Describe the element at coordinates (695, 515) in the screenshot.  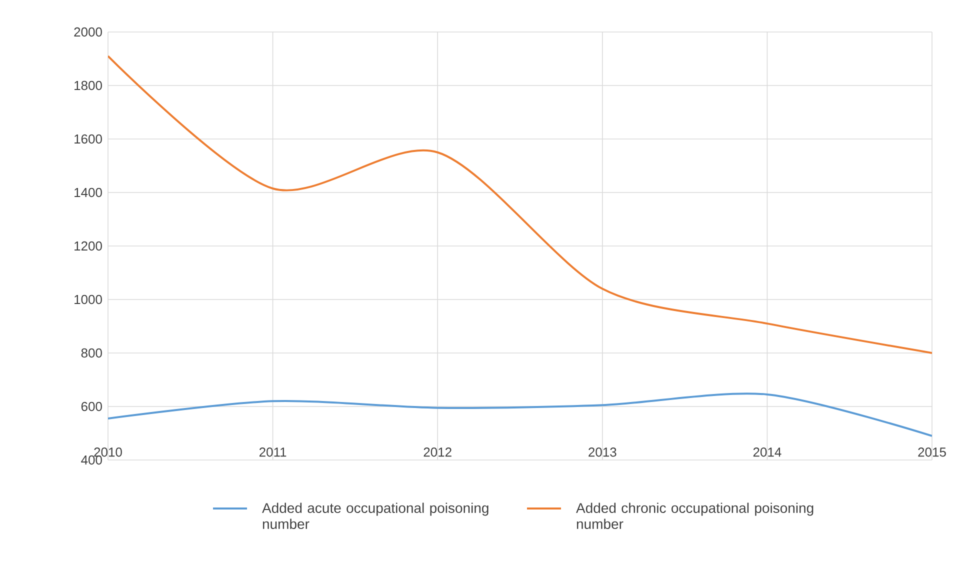
I see `legend-label: Added chronic occupational poisoning number` at that location.